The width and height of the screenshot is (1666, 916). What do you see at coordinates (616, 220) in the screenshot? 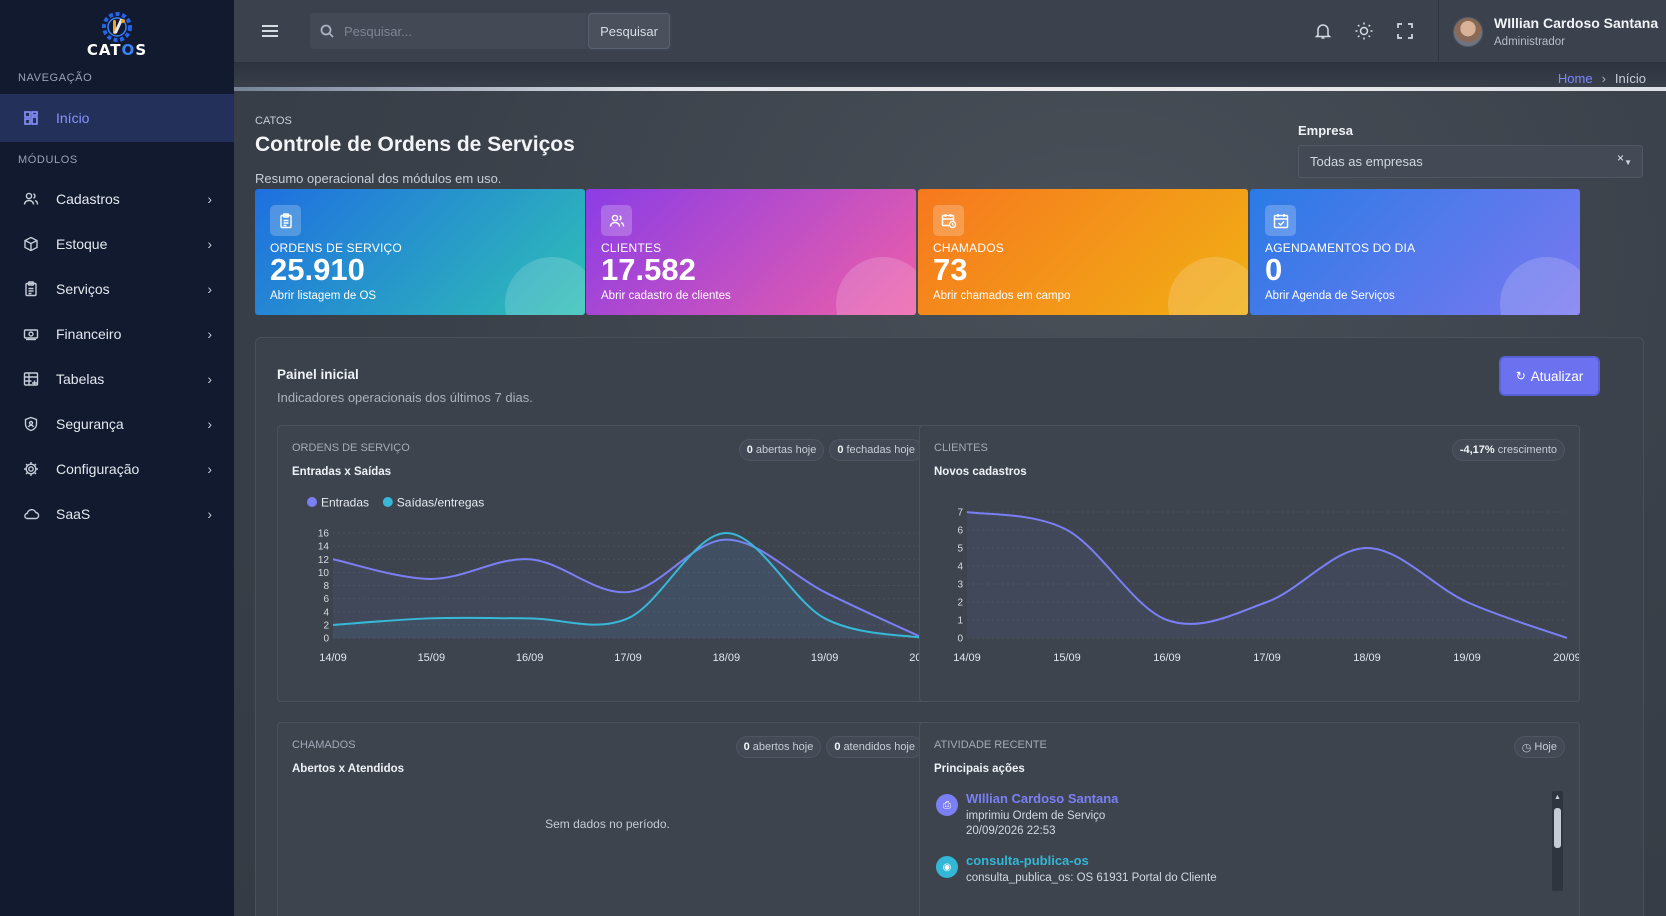
I see `users-icon` at bounding box center [616, 220].